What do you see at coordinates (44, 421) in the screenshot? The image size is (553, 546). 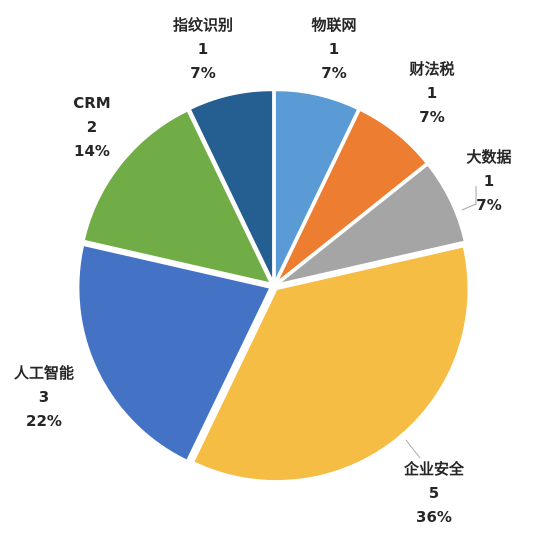 I see `slice-percent: 22%` at bounding box center [44, 421].